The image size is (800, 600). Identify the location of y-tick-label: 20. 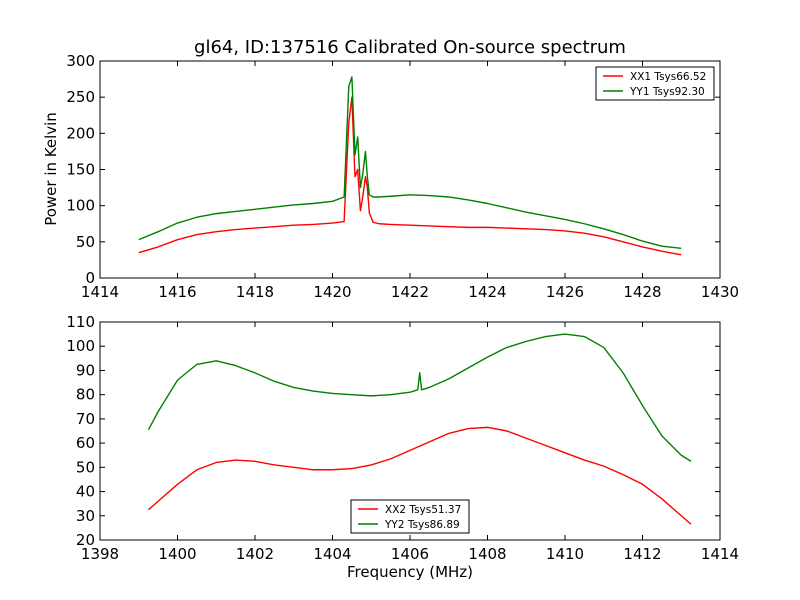
(85, 540).